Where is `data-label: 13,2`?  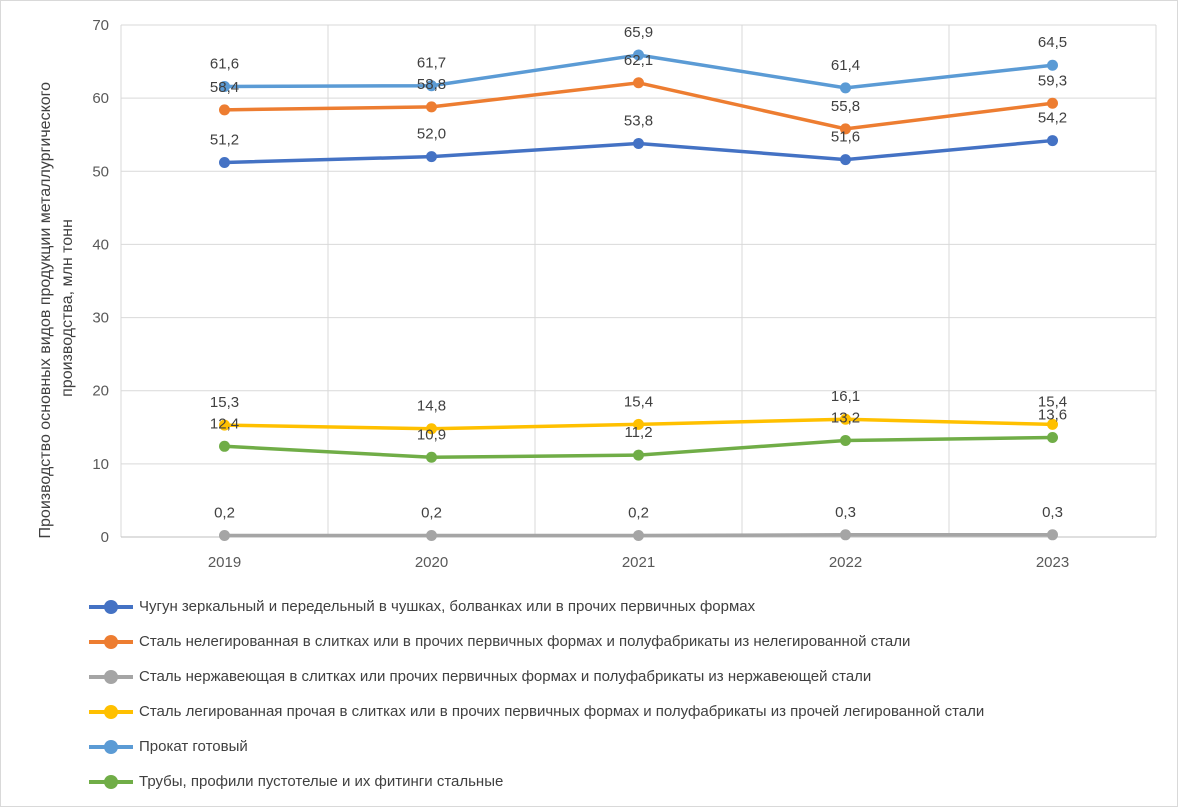
data-label: 13,2 is located at coordinates (845, 417).